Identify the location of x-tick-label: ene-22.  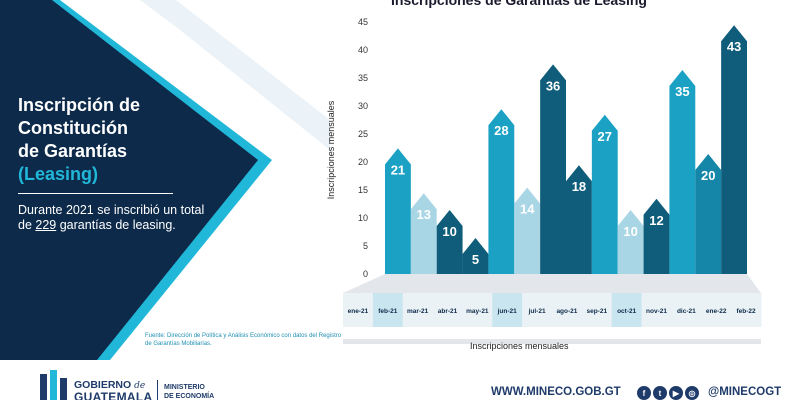
(716, 311).